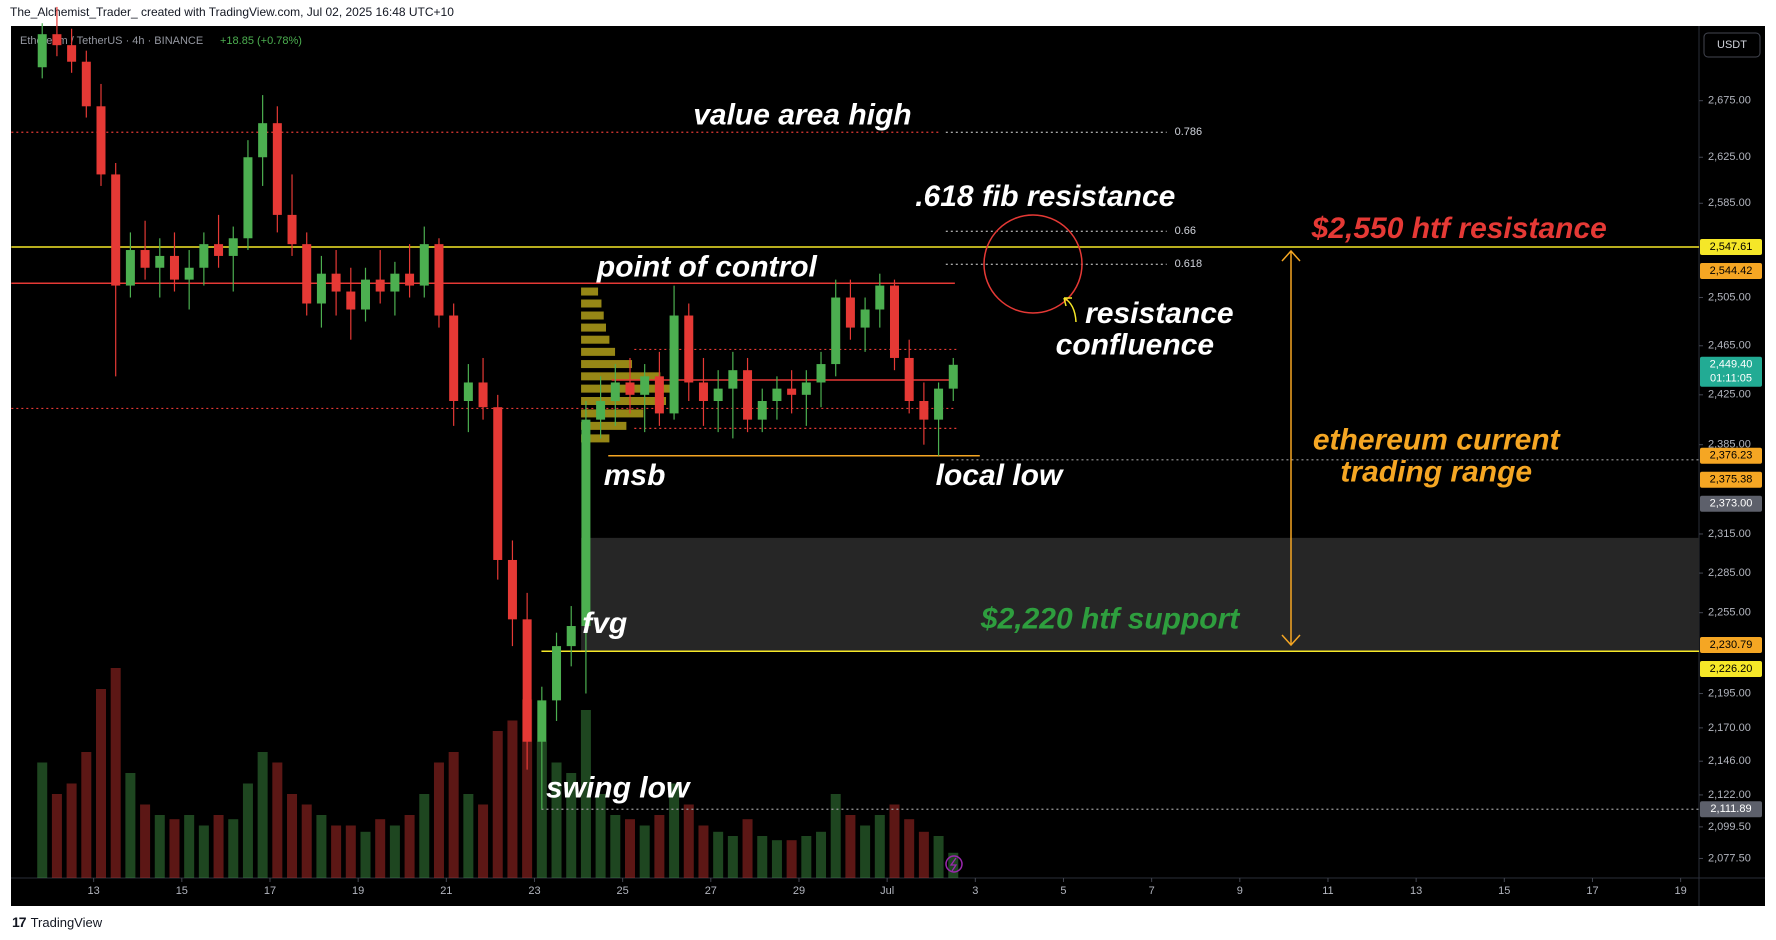  I want to click on annotation: msb, so click(635, 475).